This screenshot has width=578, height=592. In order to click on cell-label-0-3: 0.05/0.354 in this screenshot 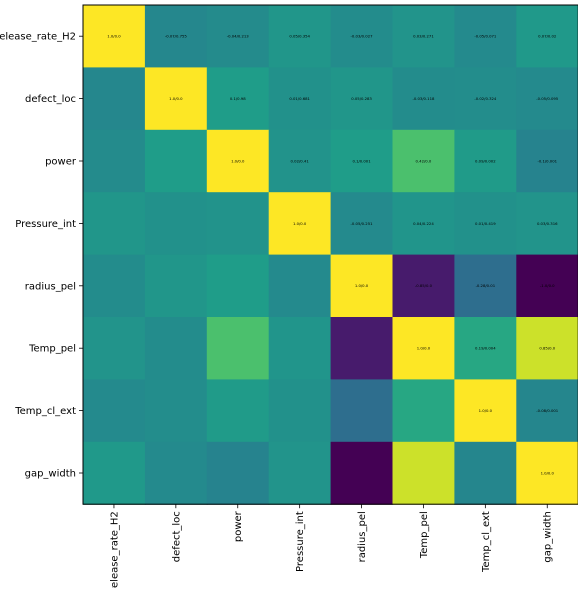, I will do `click(299, 36)`.